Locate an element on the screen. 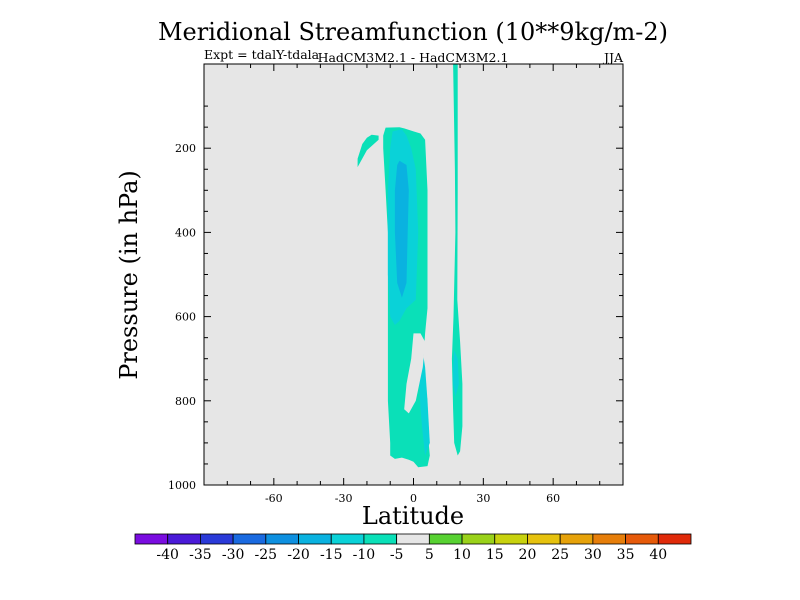 This screenshot has width=800, height=600. colorbar: -40 -35 -30 -25 -20 -15 -10 -5 5 10 15 20 25 30 35 40 is located at coordinates (413, 548).